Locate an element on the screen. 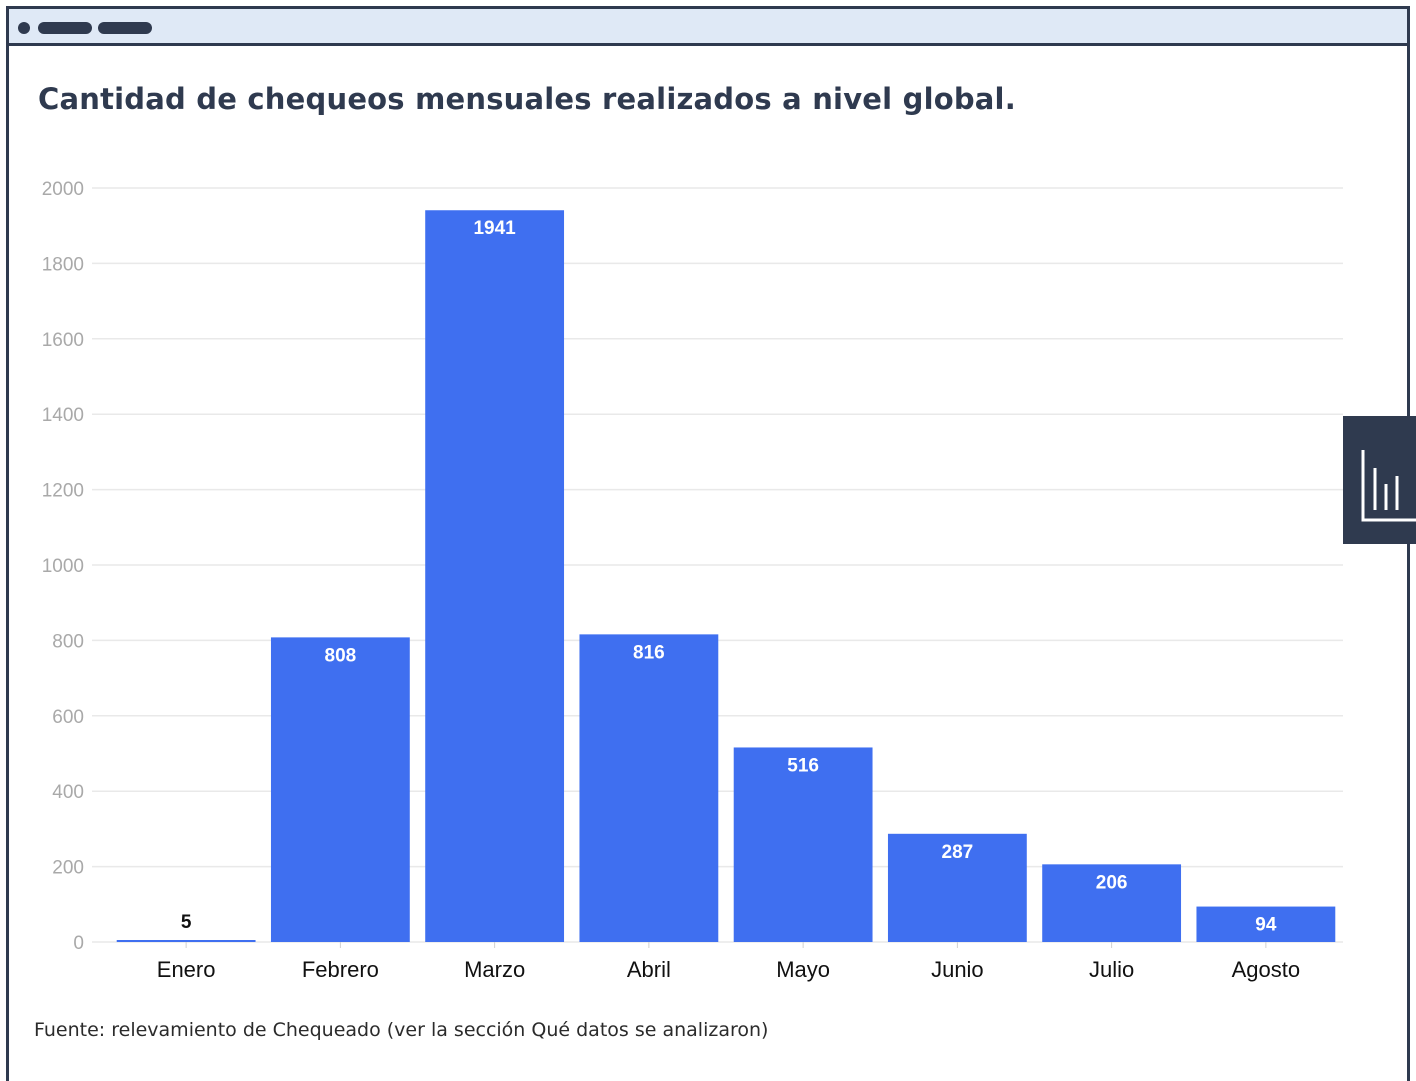 Image resolution: width=1416 pixels, height=1081 pixels. y-tick-label: 800 is located at coordinates (68, 641).